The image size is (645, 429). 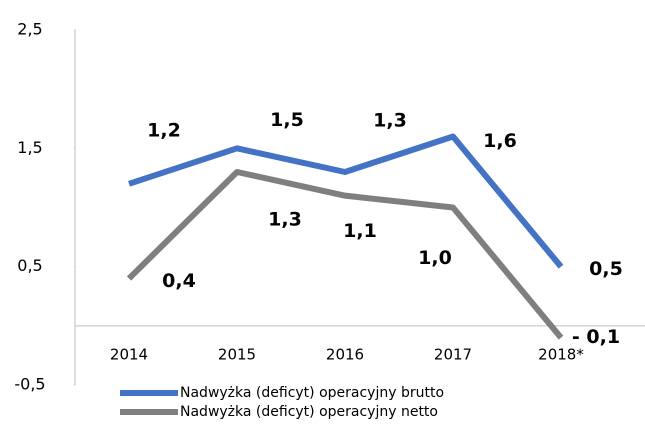 I want to click on x-tick-label: 2018*, so click(x=561, y=354).